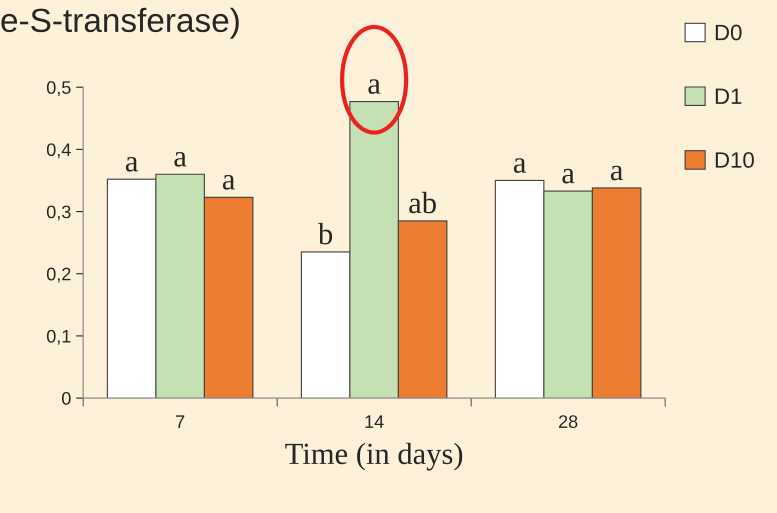 This screenshot has height=513, width=777. I want to click on y-tick-label: 0,2, so click(58, 275).